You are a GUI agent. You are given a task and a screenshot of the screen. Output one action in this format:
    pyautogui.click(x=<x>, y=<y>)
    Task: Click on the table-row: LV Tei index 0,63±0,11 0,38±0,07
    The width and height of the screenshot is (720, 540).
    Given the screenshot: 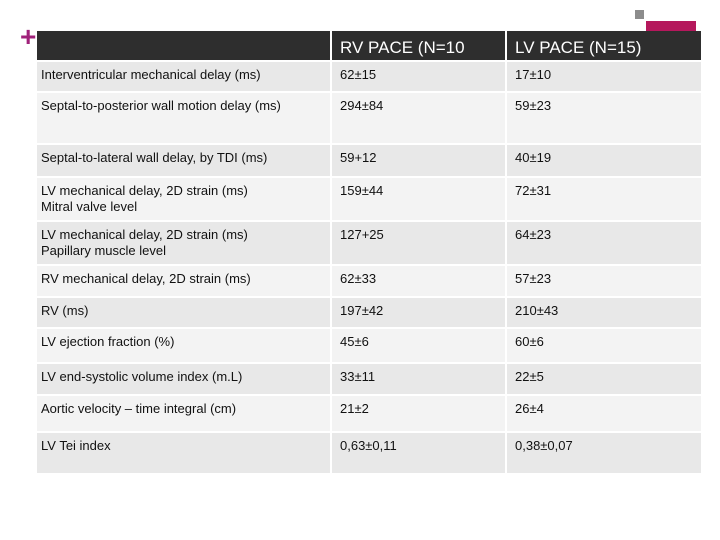 What is the action you would take?
    pyautogui.click(x=369, y=452)
    